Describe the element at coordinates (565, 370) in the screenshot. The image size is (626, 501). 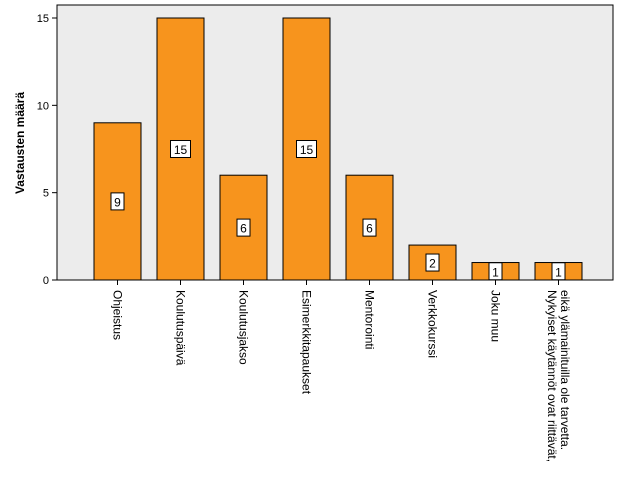
I see `category-label-line: eikä ylämainituilla ole tarvetta.` at that location.